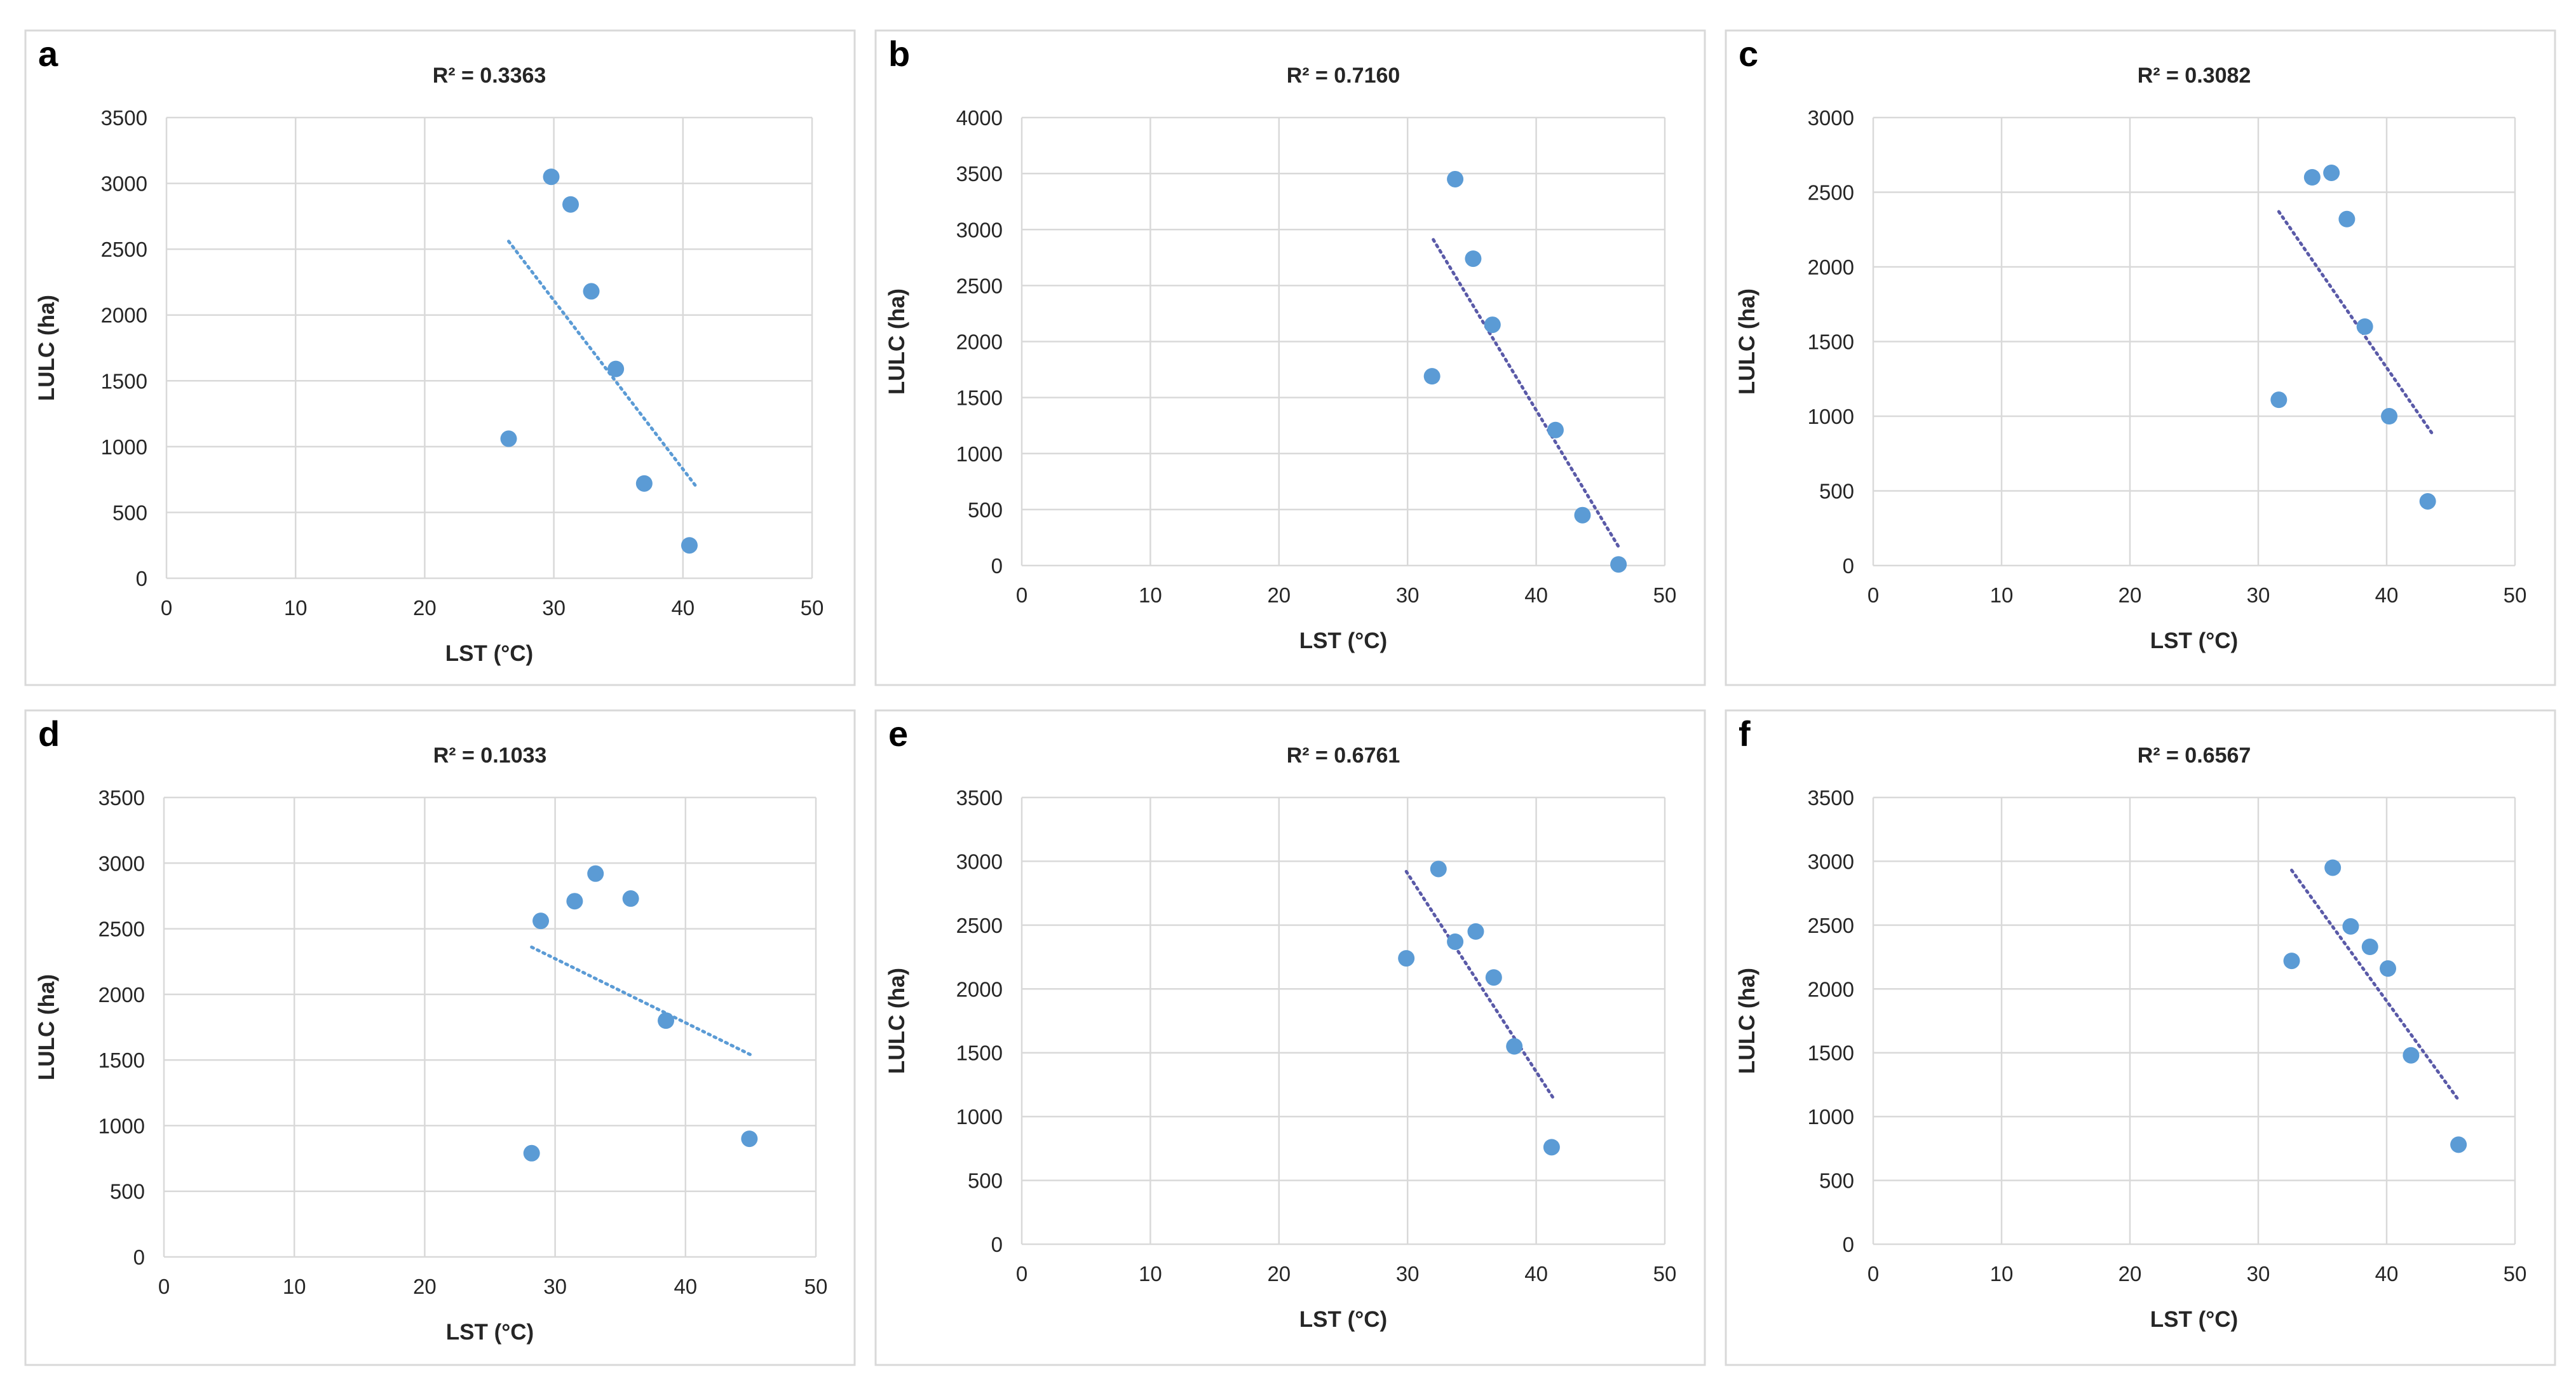 This screenshot has height=1391, width=2576. Describe the element at coordinates (898, 734) in the screenshot. I see `panel-letter: e` at that location.